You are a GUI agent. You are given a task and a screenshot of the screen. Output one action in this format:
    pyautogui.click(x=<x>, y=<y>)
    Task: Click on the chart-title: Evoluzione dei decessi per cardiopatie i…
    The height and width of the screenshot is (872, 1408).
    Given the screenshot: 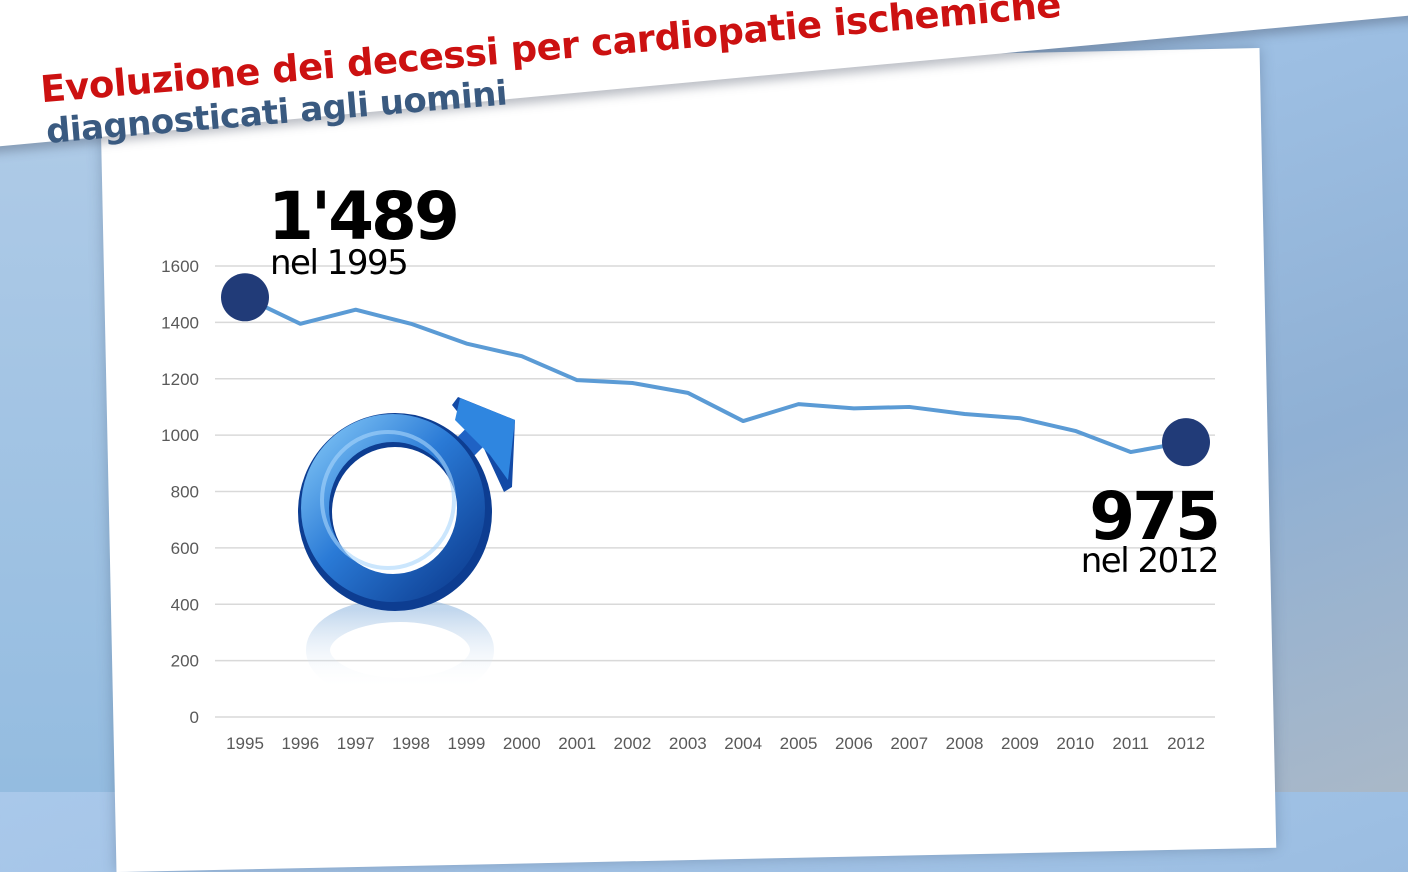 What is the action you would take?
    pyautogui.click(x=550, y=56)
    